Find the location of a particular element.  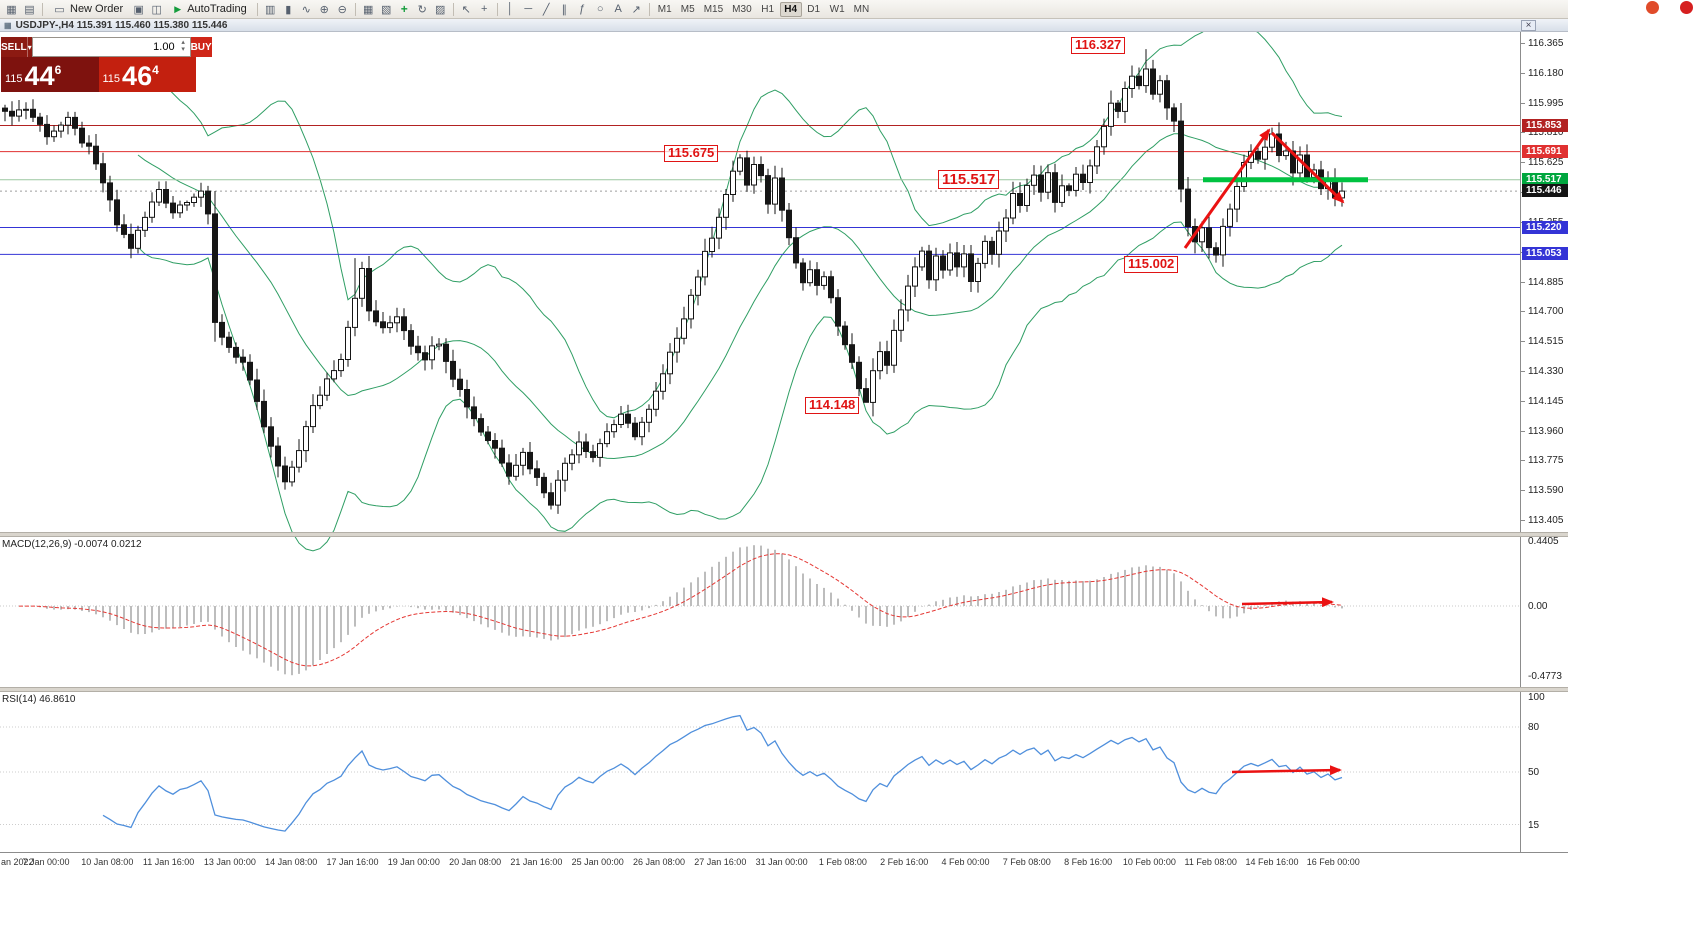

close-chart-button: × is located at coordinates (1528, 25).